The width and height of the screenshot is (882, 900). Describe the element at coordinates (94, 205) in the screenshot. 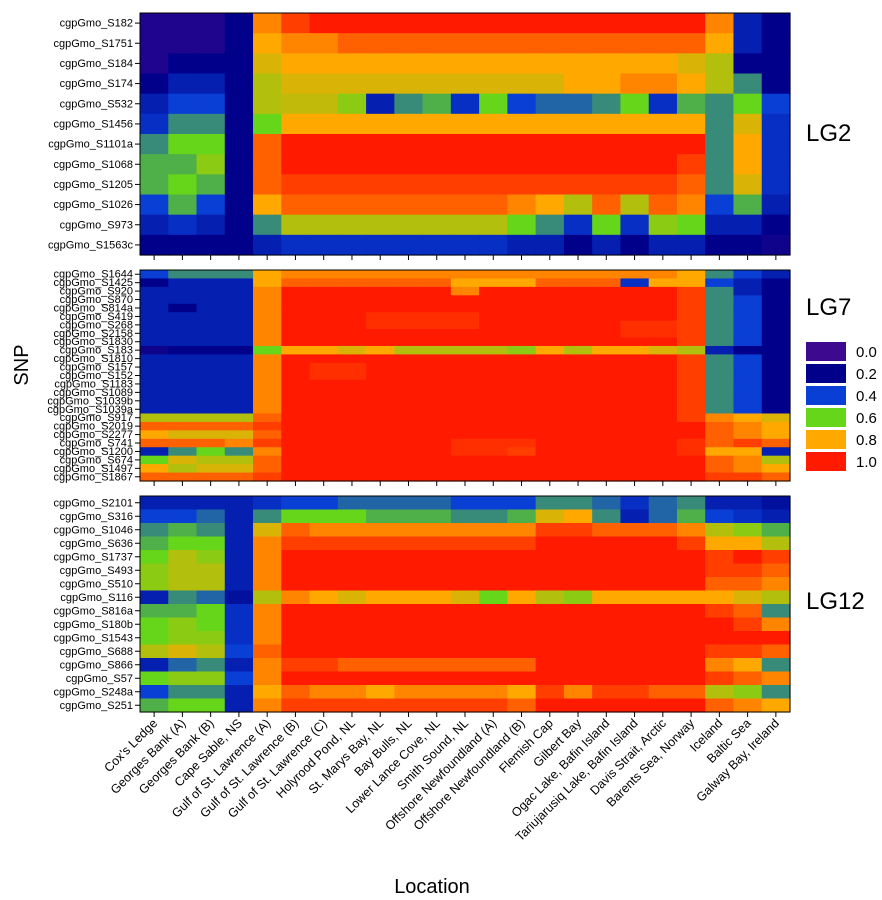

I see `snp-label: cgpGmo_S1026` at that location.